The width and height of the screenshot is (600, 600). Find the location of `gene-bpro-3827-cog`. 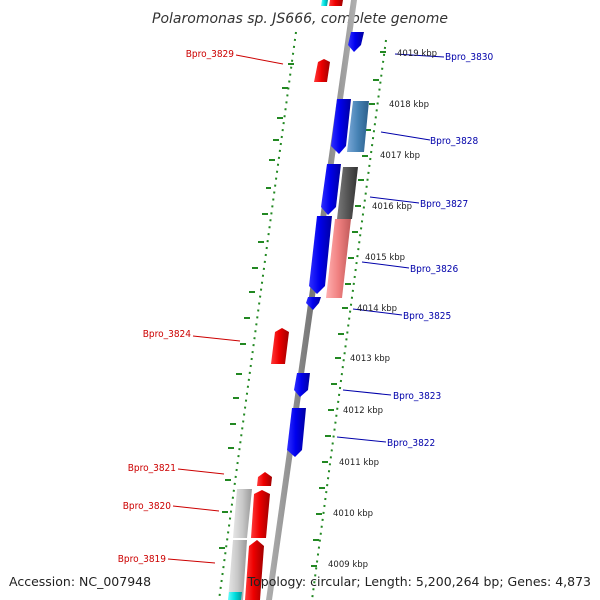

gene-bpro-3827-cog is located at coordinates (347, 193).